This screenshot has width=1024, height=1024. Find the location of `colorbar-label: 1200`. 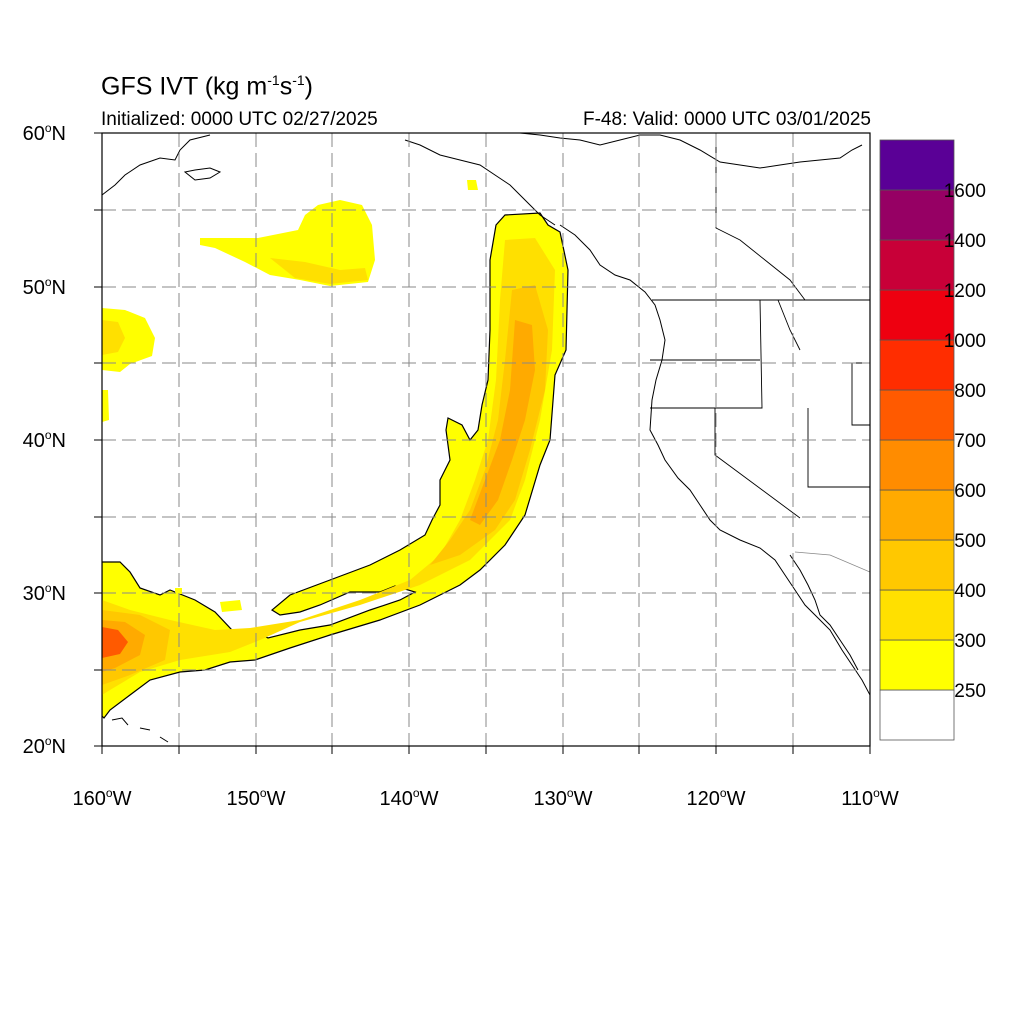

colorbar-label: 1200 is located at coordinates (965, 291).